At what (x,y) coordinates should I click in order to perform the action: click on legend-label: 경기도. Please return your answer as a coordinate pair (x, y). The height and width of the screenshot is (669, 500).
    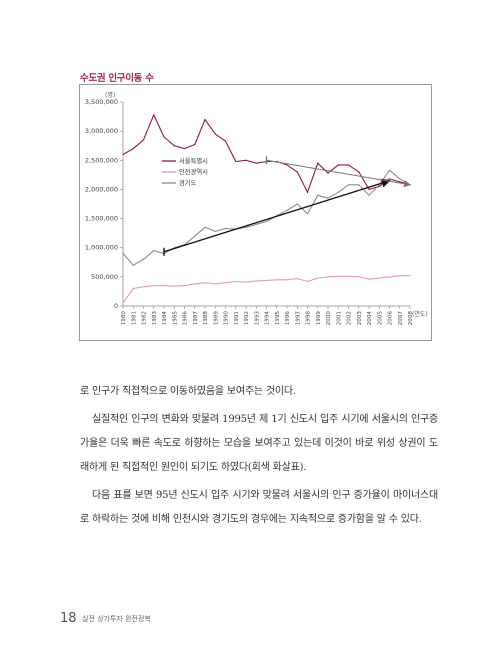
    Looking at the image, I should click on (188, 182).